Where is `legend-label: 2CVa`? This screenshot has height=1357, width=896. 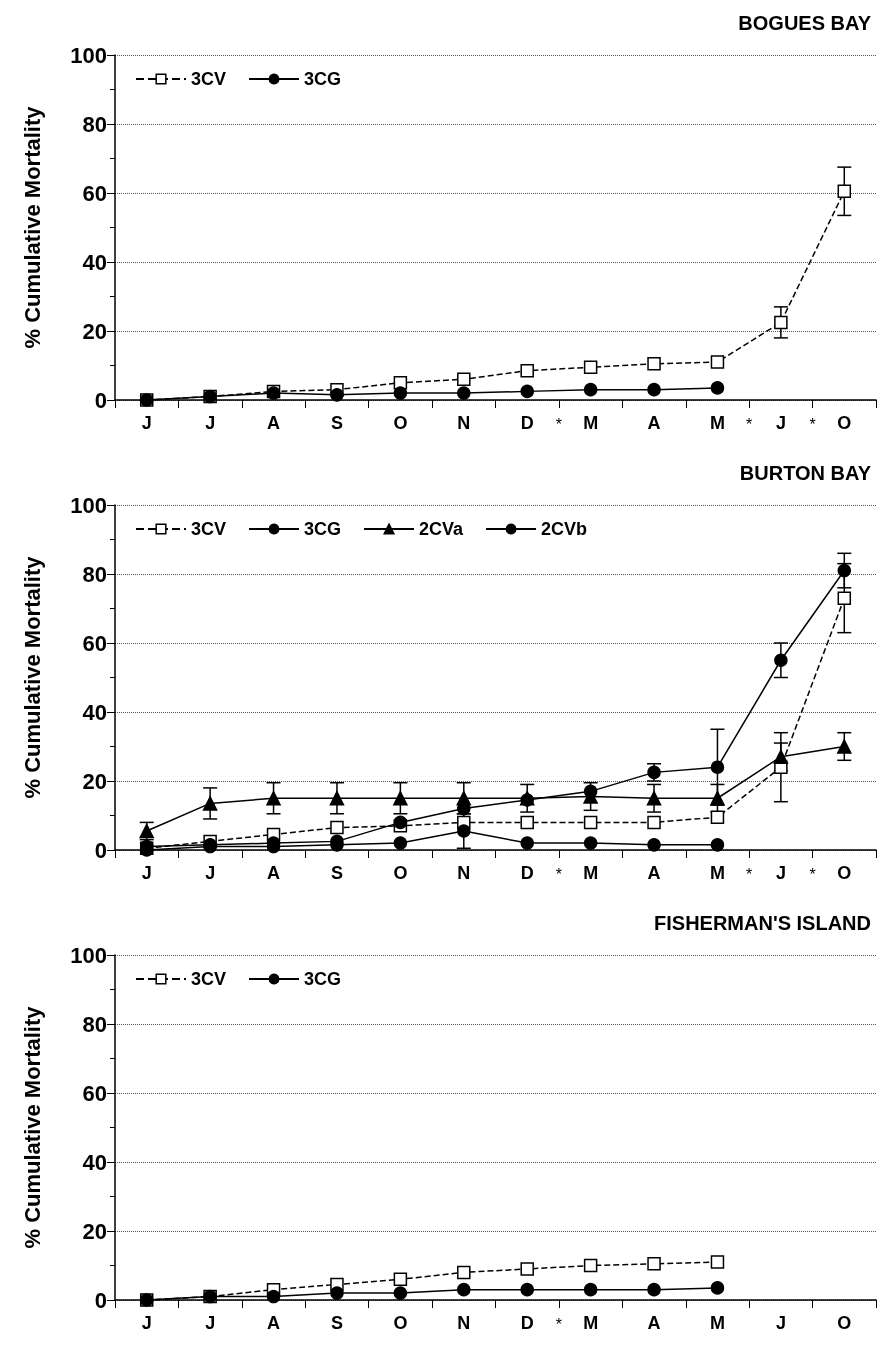
legend-label: 2CVa is located at coordinates (442, 529).